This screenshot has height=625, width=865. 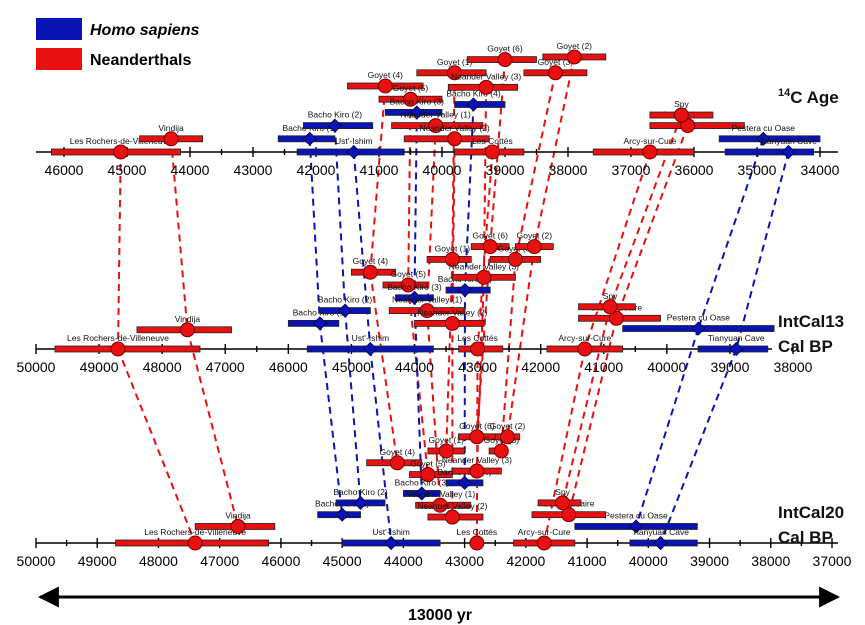 I want to click on point-intcal13-7: Bacho Kiro (3), so click(x=414, y=293).